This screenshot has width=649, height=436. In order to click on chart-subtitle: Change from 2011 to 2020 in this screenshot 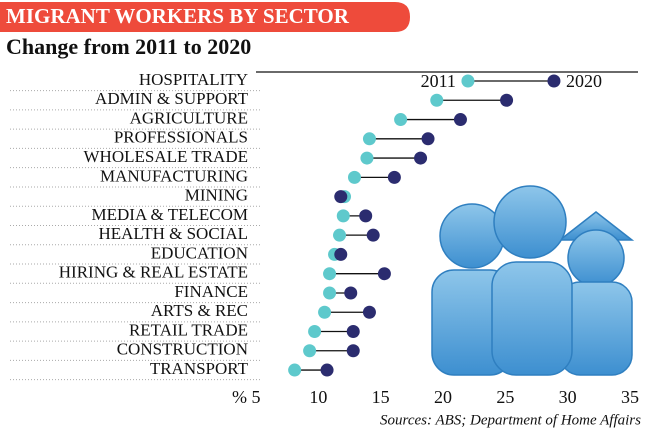, I will do `click(128, 46)`.